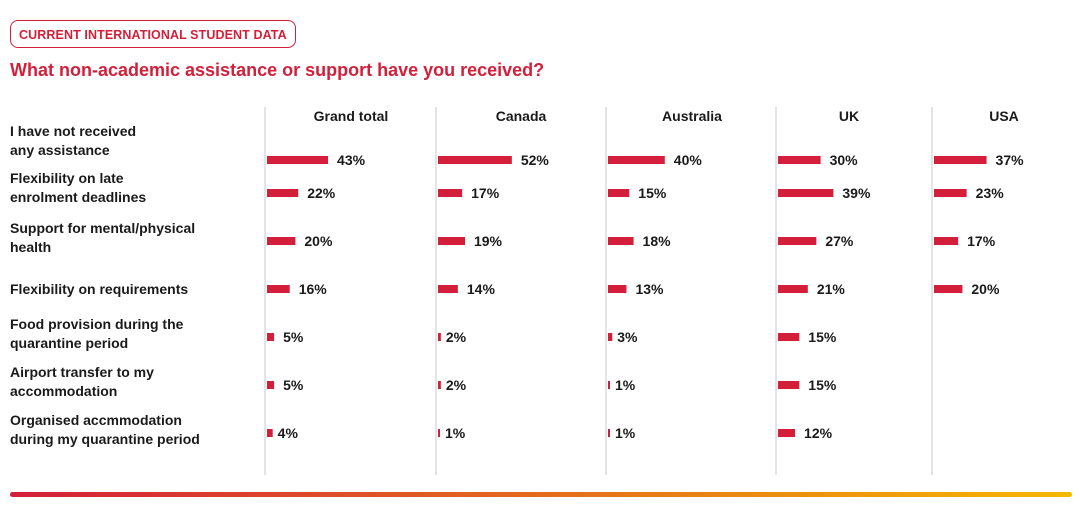 The height and width of the screenshot is (516, 1080). What do you see at coordinates (692, 116) in the screenshot?
I see `column-header: Australia` at bounding box center [692, 116].